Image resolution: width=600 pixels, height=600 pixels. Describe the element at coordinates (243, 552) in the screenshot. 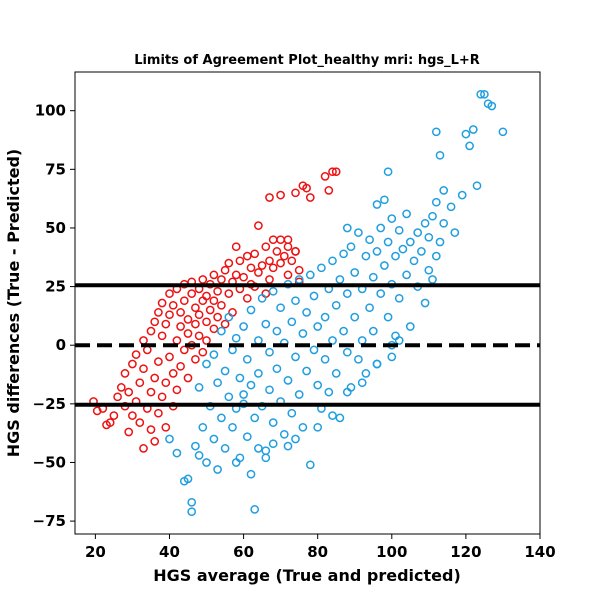

I see `x-tick-label: 60` at that location.